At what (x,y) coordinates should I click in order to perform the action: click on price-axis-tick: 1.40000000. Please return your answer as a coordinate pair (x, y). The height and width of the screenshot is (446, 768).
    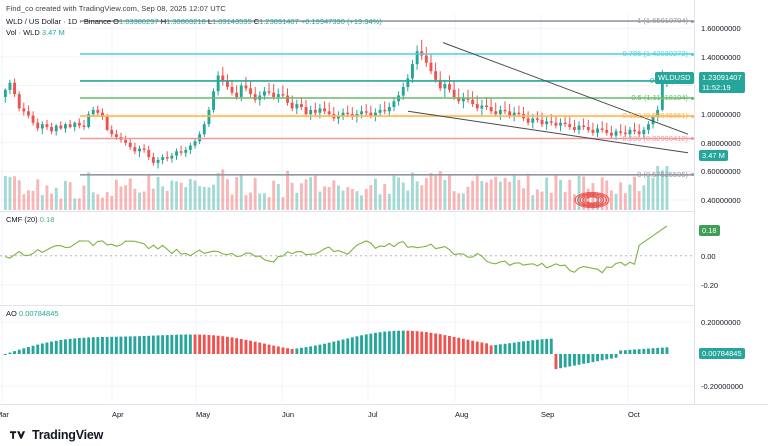
    Looking at the image, I should click on (721, 57).